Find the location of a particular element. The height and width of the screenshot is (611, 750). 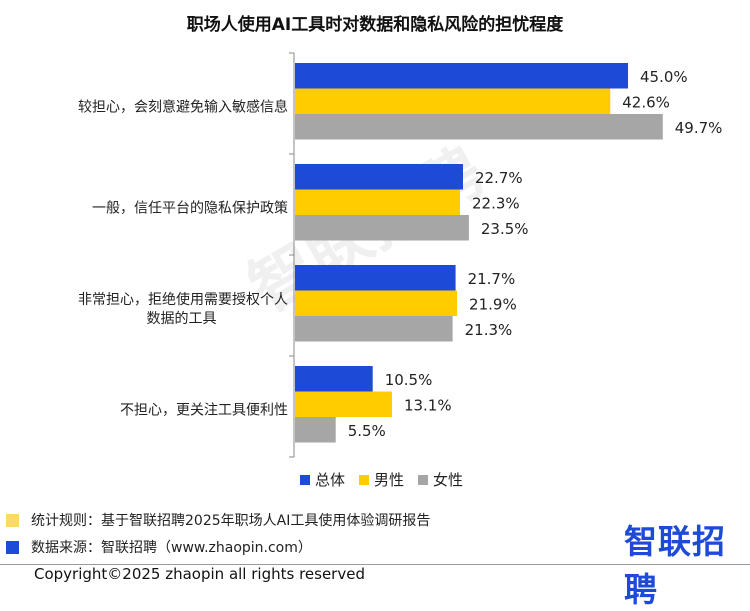

stats-rule-row: 统计规则：基于智联招聘2025年职场人AI工具使用体验调研报告 is located at coordinates (218, 520).